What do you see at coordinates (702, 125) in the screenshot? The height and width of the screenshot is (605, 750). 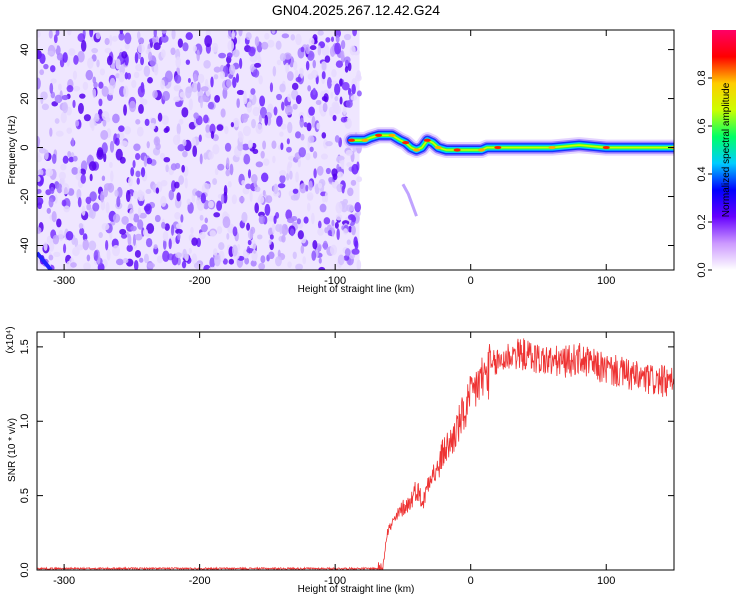 I see `colorbar-tick-label: 0.6` at bounding box center [702, 125].